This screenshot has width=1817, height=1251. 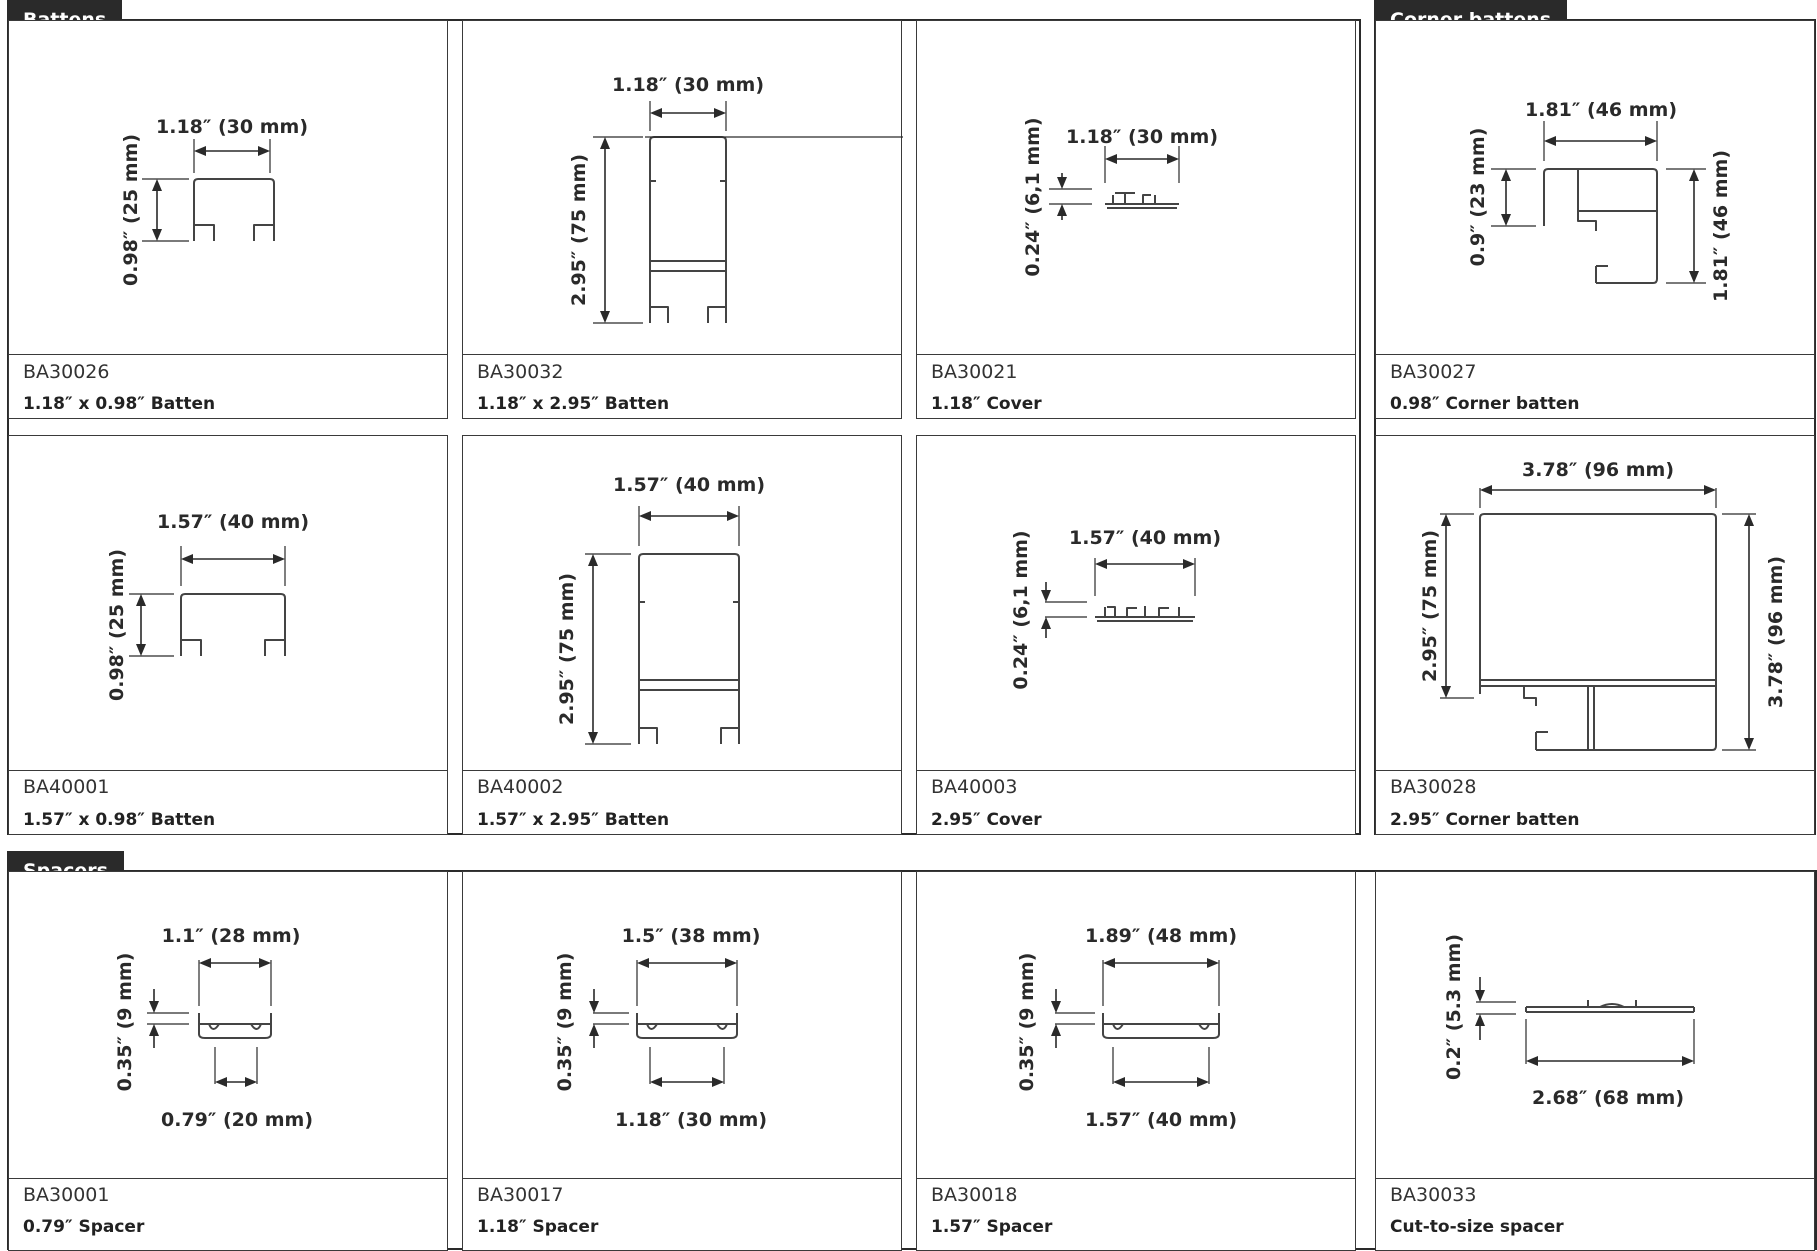 I want to click on product-code: BA30001, so click(x=66, y=1195).